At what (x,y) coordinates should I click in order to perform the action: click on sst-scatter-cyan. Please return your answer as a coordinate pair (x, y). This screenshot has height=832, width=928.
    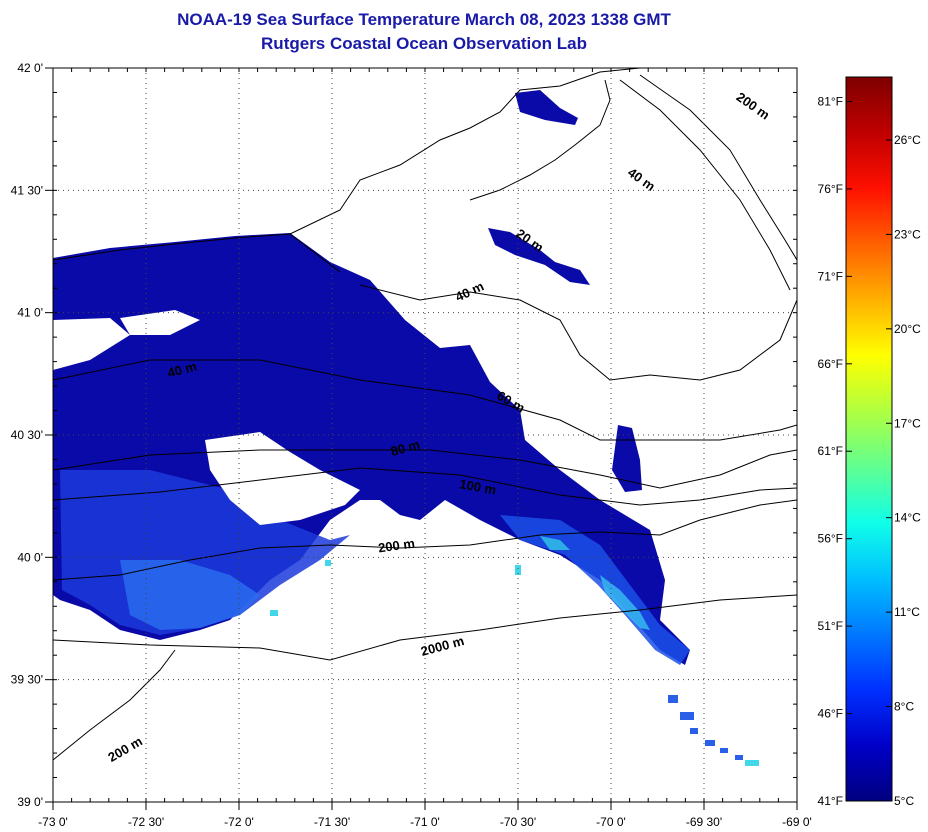
    Looking at the image, I should click on (514, 663).